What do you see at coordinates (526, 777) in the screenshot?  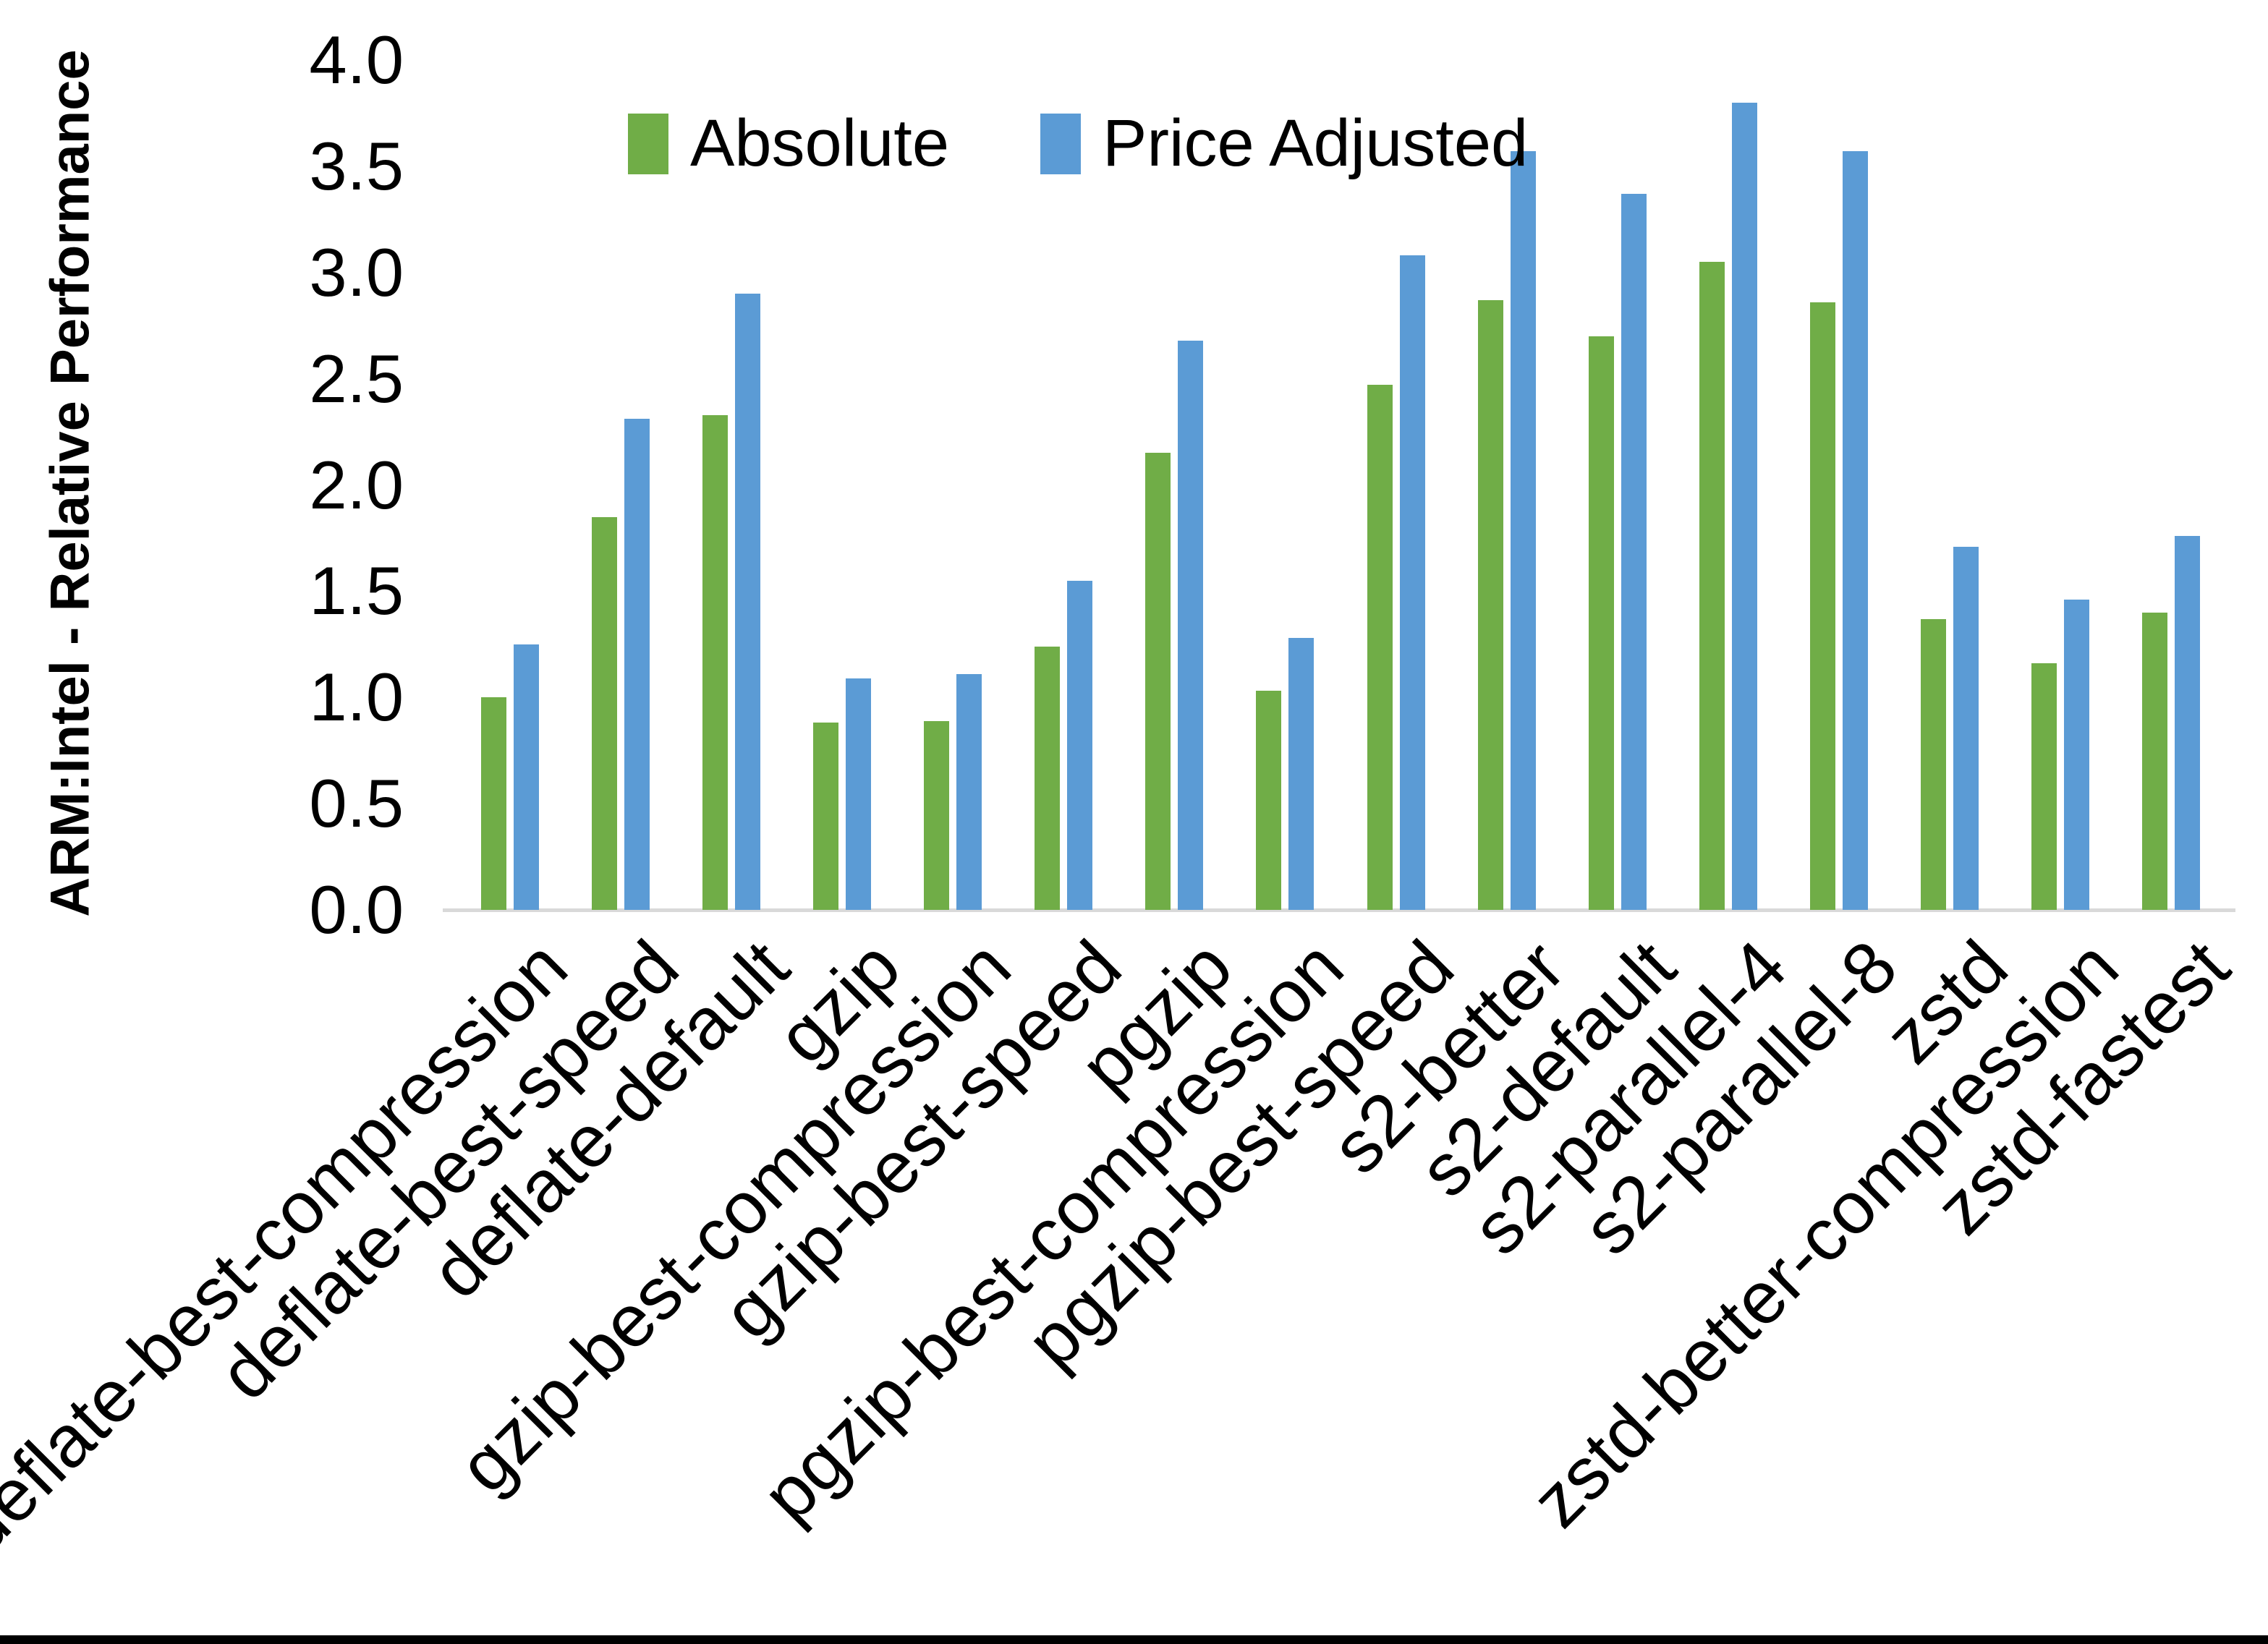 I see `bar-price-adjusted-deflate-best-compression` at bounding box center [526, 777].